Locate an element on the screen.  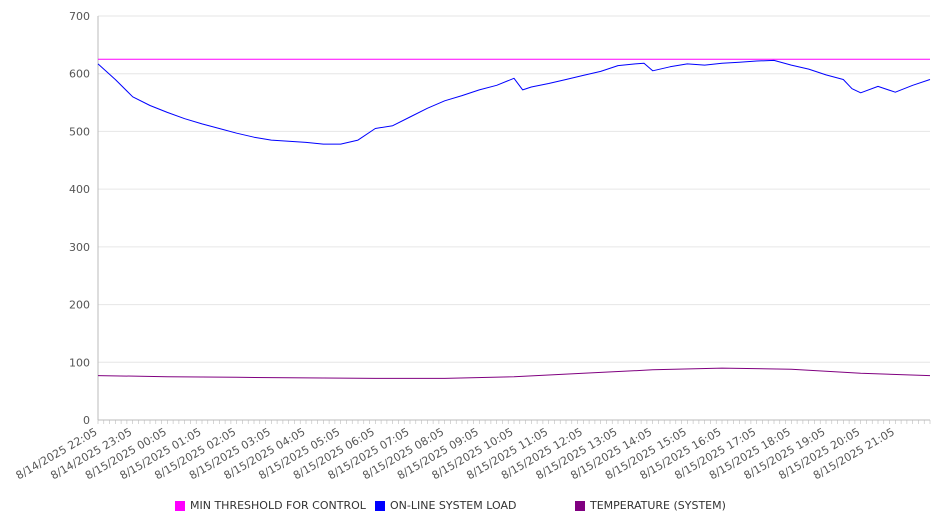
legend-item-temperature: TEMPERATURE (SYSTEM) is located at coordinates (650, 505).